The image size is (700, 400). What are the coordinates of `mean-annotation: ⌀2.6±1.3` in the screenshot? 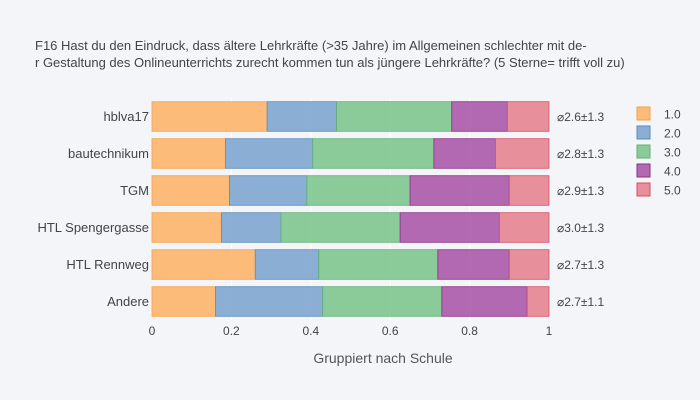 It's located at (581, 117).